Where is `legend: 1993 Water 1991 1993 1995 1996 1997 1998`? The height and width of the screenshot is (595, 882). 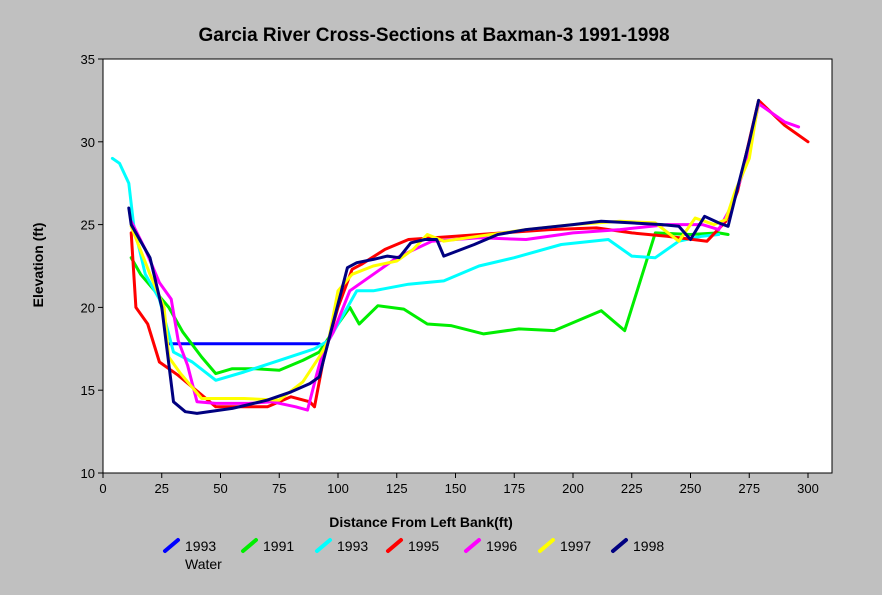 legend: 1993 Water 1991 1993 1995 1996 1997 1998 is located at coordinates (413, 555).